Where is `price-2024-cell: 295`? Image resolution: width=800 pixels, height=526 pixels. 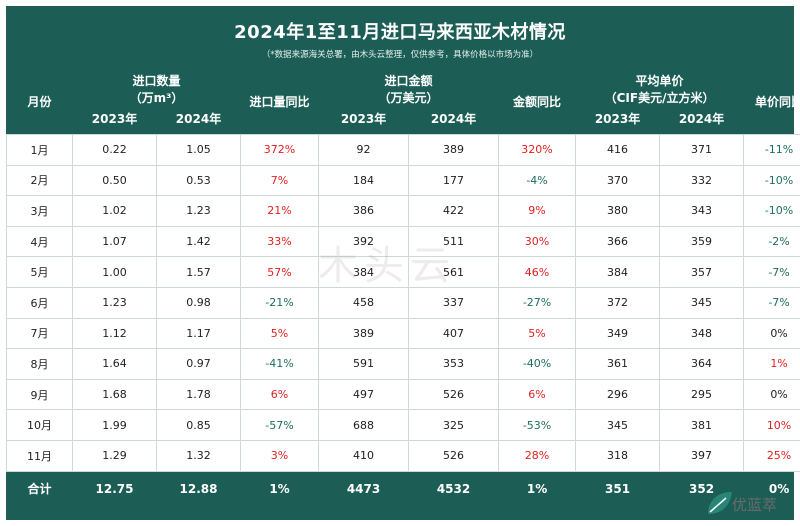 price-2024-cell: 295 is located at coordinates (702, 394).